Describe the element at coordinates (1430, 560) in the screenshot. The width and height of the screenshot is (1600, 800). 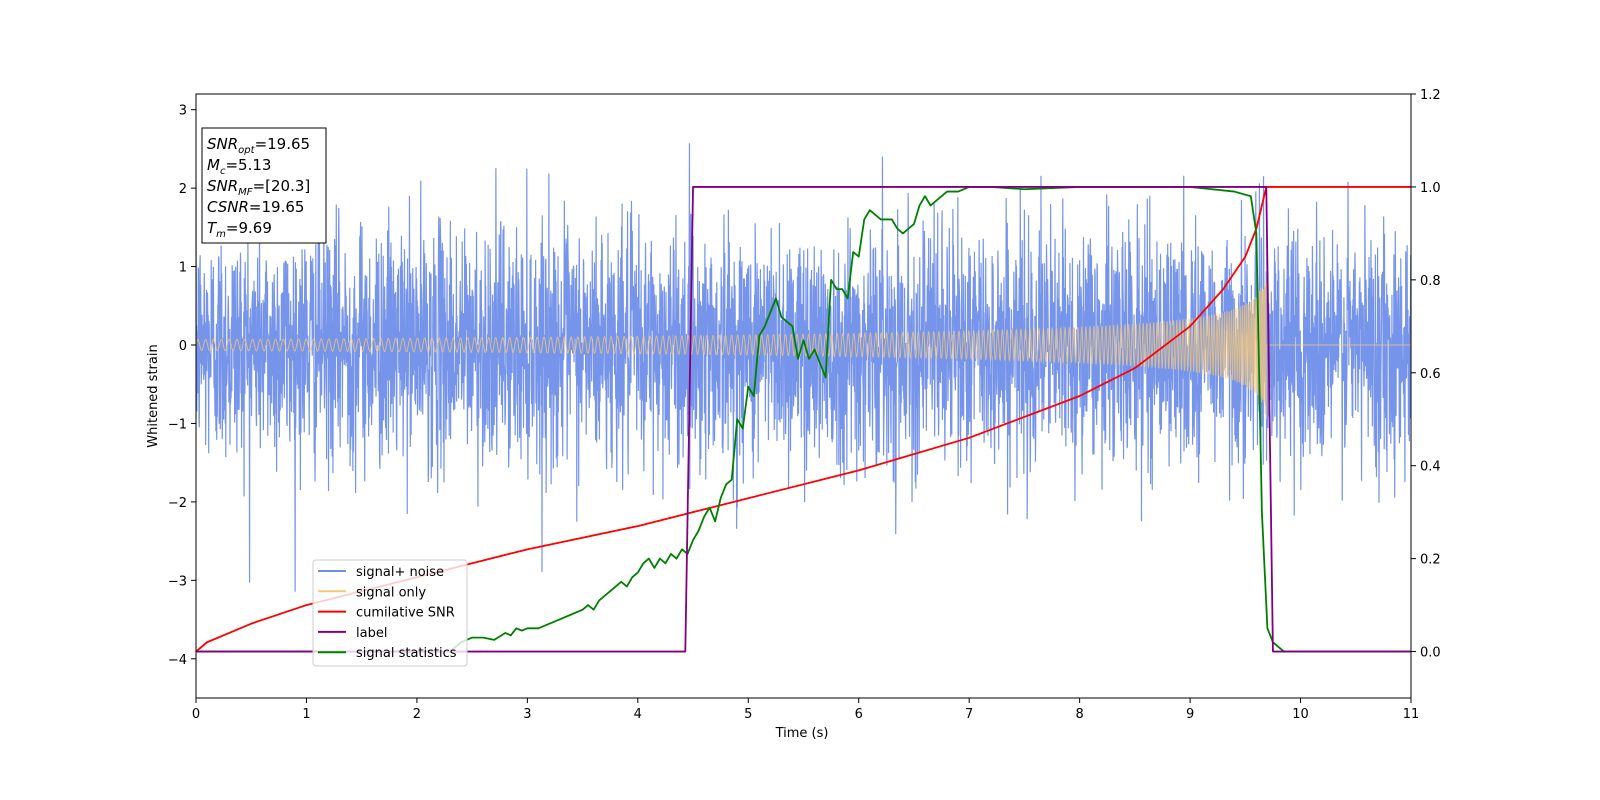
I see `y-tick-label-right: 0.2` at that location.